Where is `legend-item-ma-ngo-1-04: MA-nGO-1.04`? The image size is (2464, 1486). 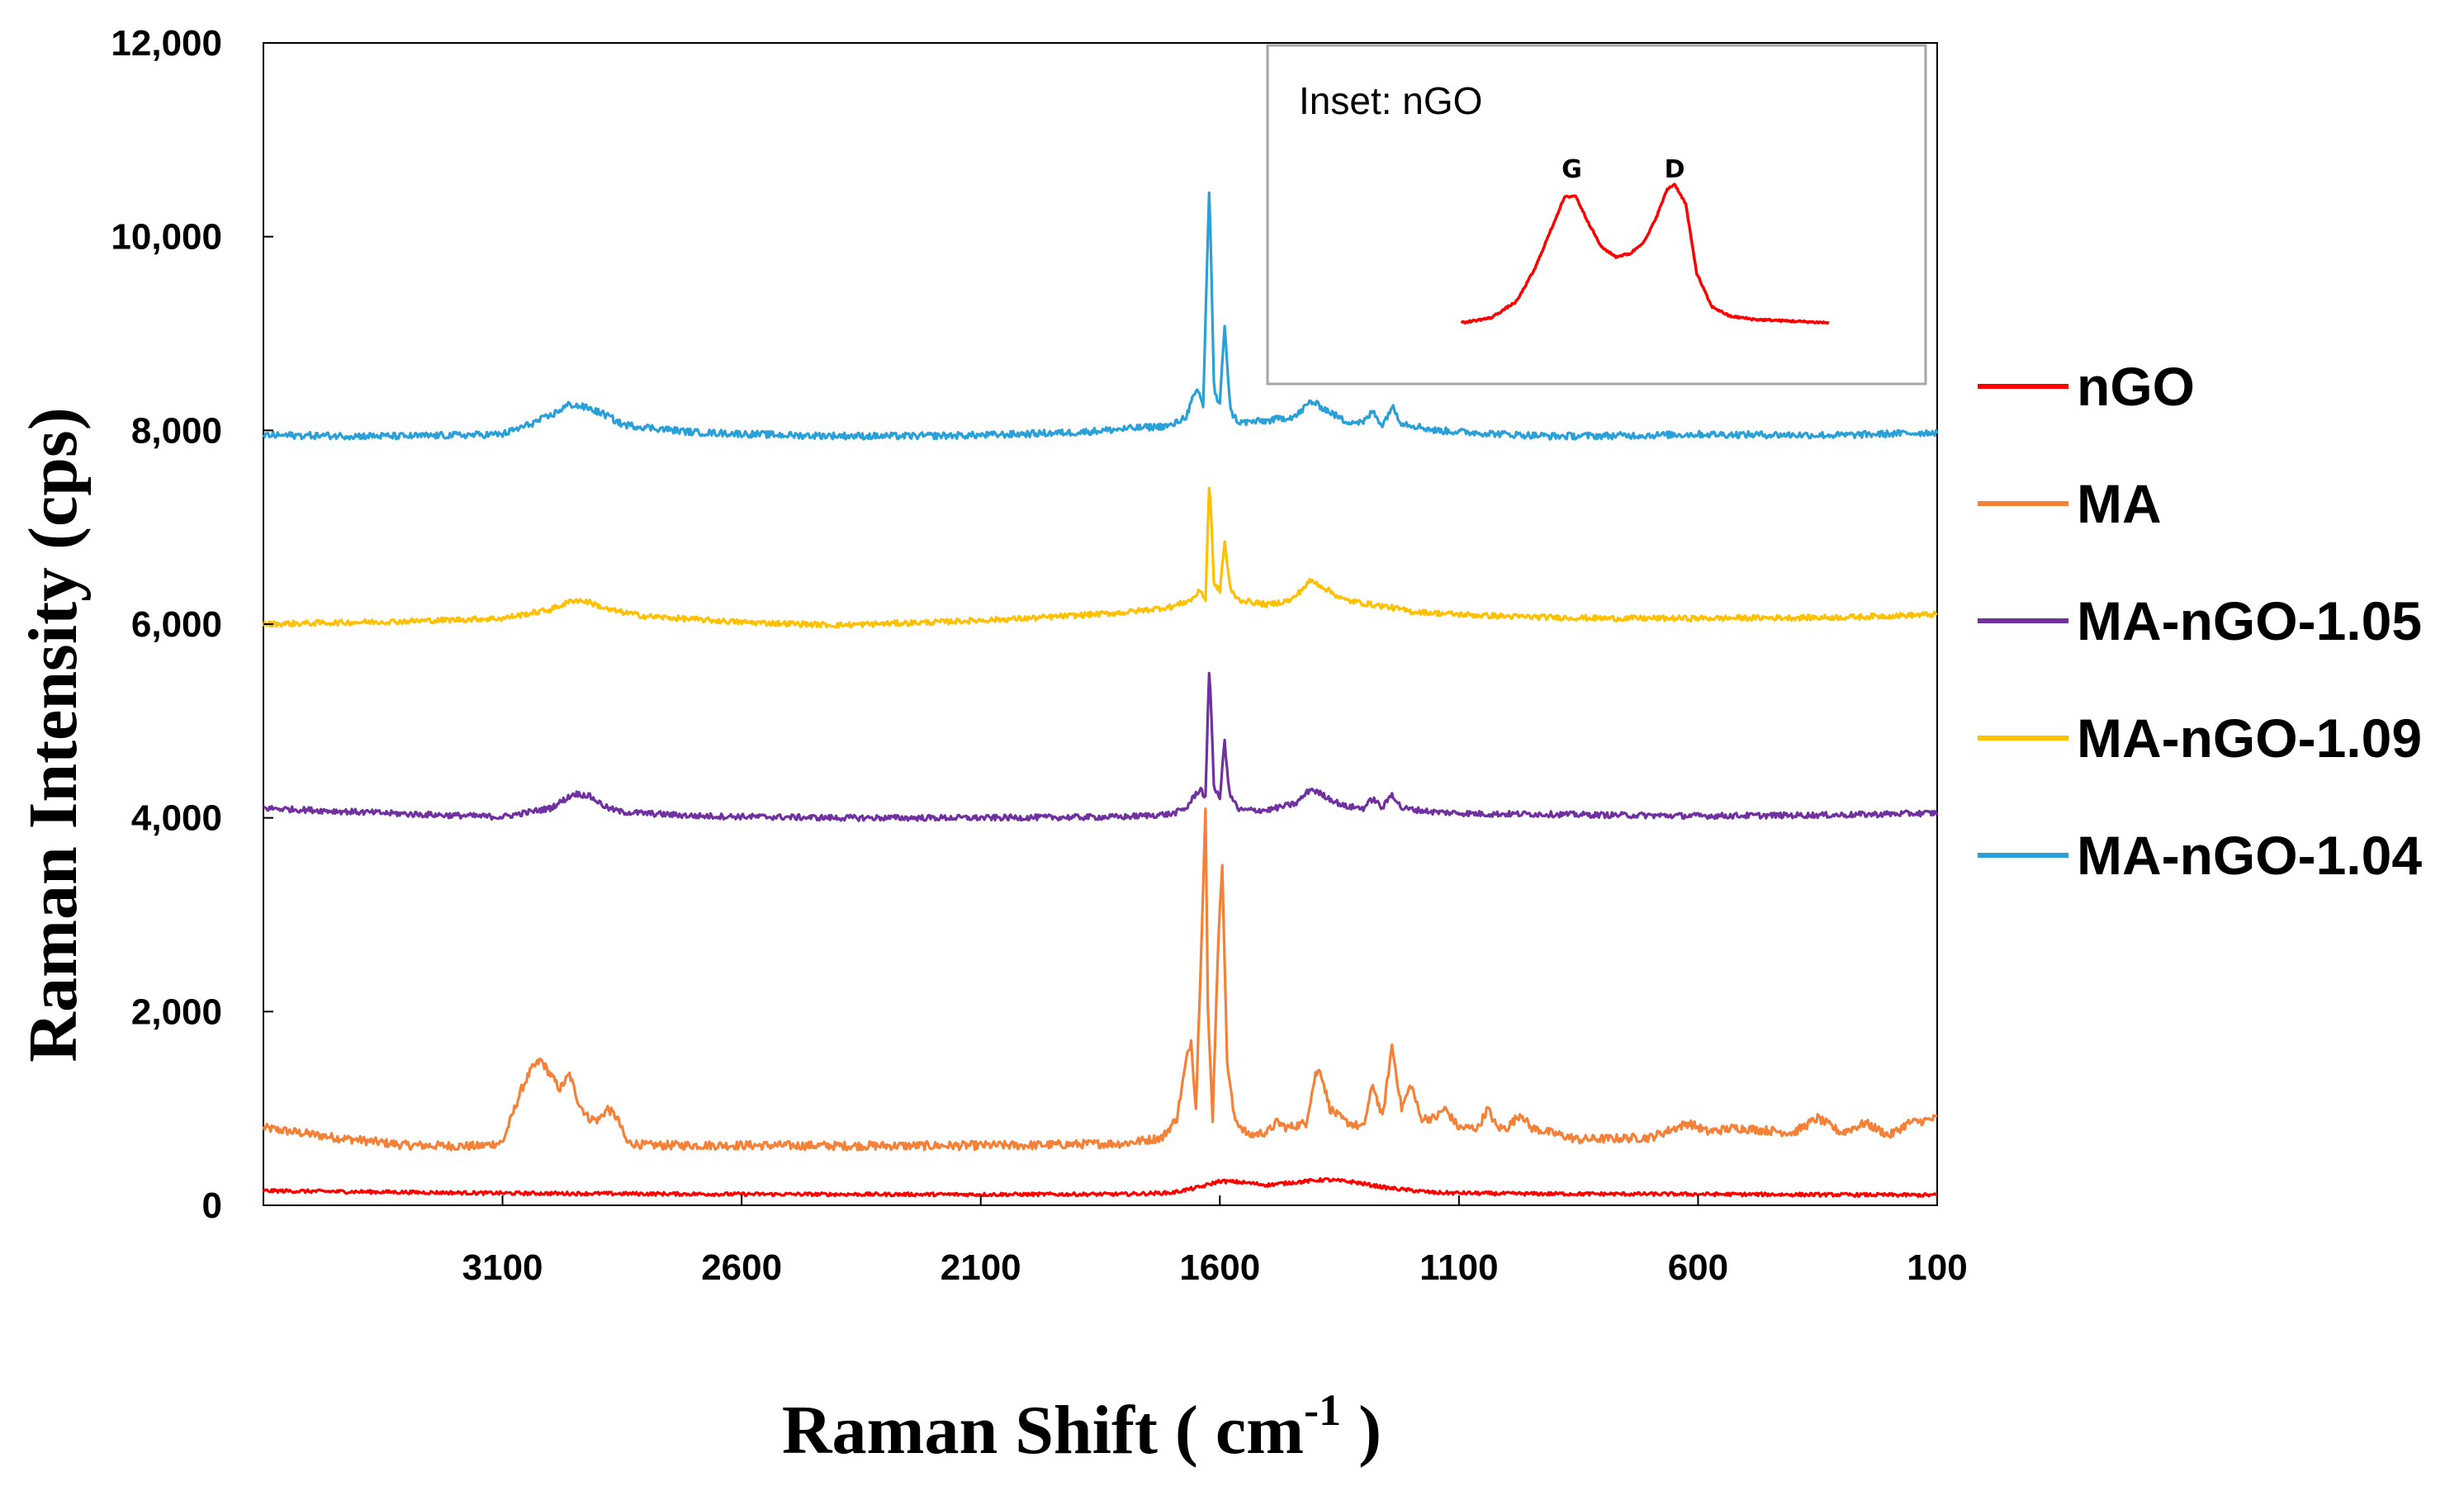
legend-item-ma-ngo-1-04: MA-nGO-1.04 is located at coordinates (2200, 855).